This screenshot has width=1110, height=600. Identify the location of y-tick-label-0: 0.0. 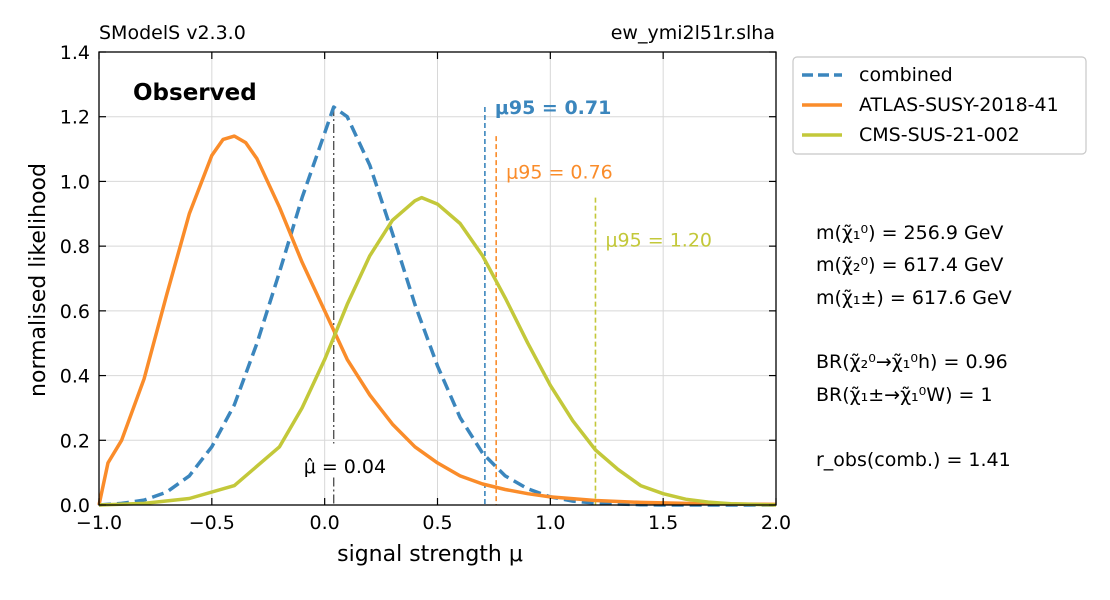
(75, 506).